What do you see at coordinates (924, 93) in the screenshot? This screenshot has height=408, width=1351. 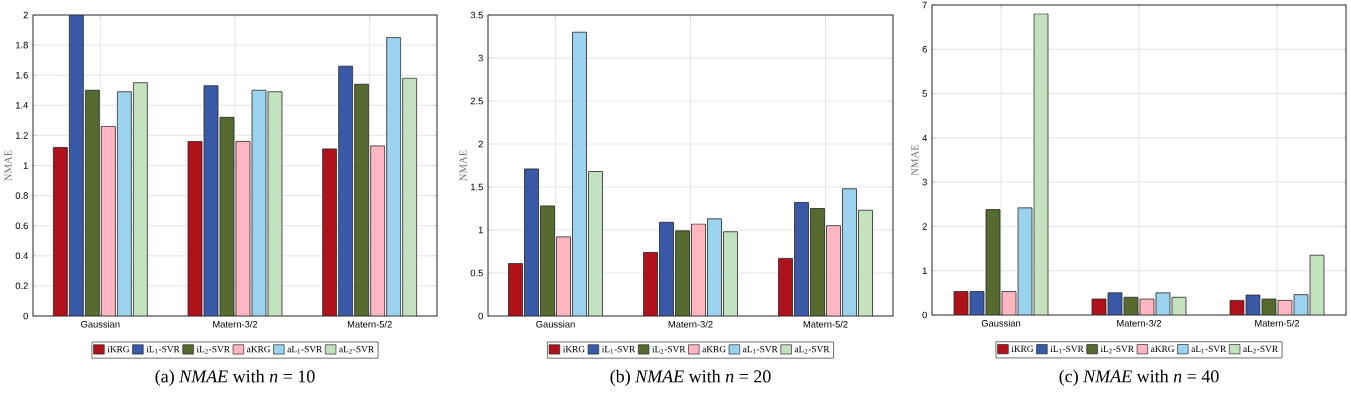 I see `y-tick-label: 5` at bounding box center [924, 93].